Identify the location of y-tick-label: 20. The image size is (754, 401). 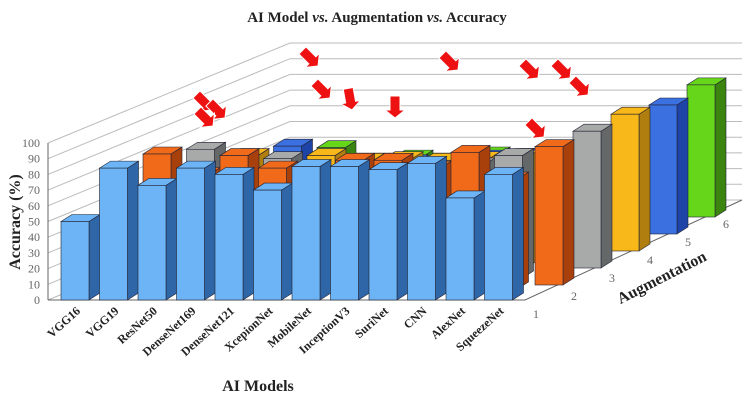
(34, 269).